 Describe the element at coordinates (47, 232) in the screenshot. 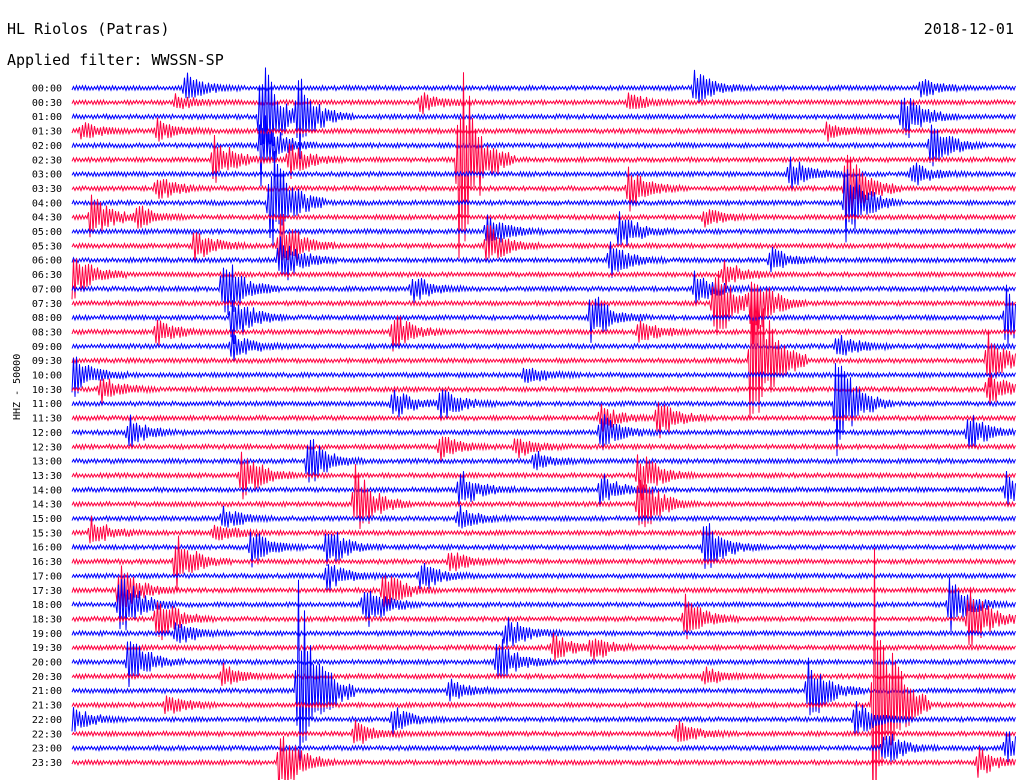

I see `row-time-label: 05:00` at that location.